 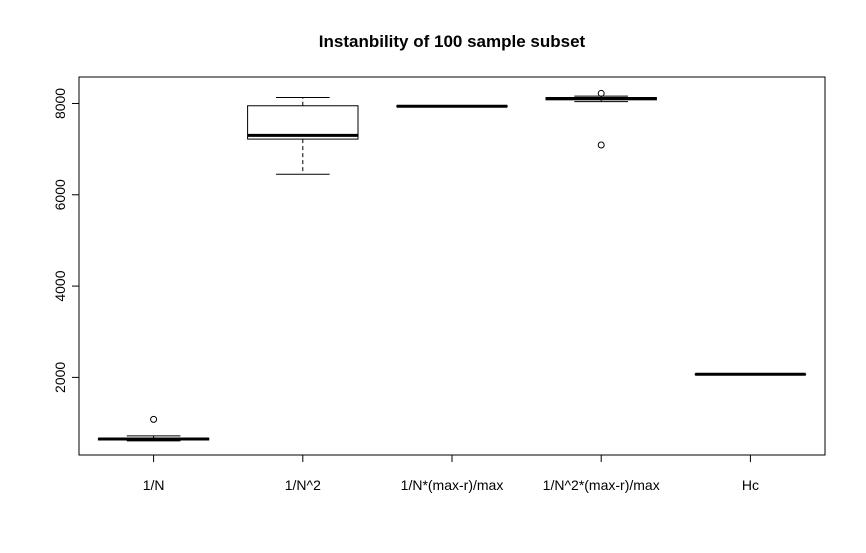 I want to click on x-tick-label: 1/N^2, so click(x=303, y=485).